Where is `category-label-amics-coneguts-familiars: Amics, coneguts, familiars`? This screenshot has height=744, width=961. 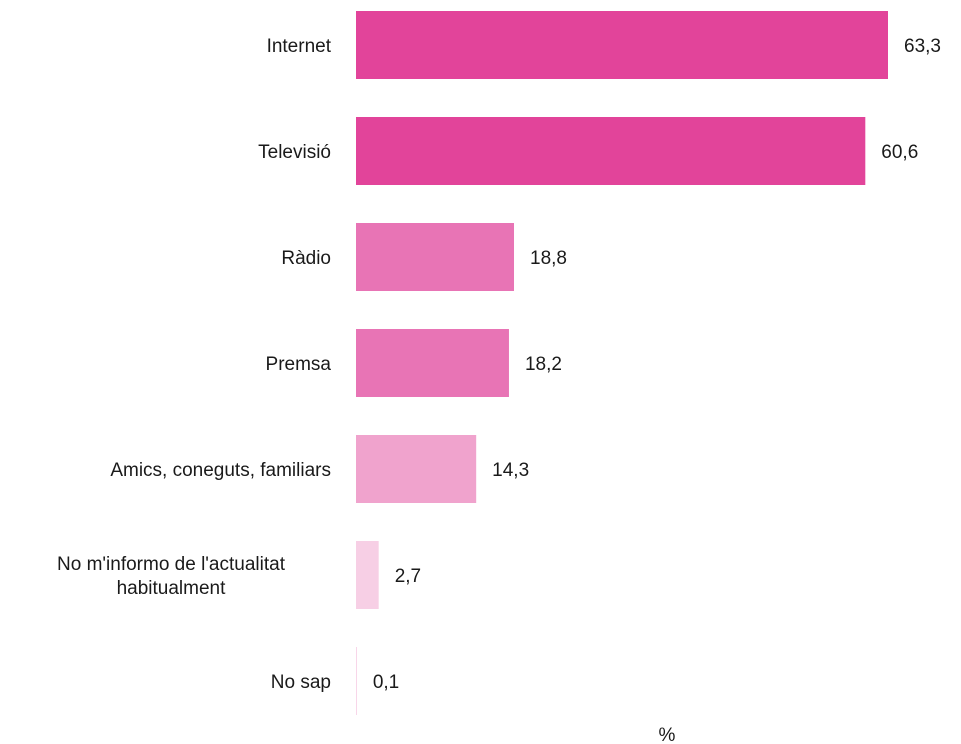 category-label-amics-coneguts-familiars: Amics, coneguts, familiars is located at coordinates (220, 470).